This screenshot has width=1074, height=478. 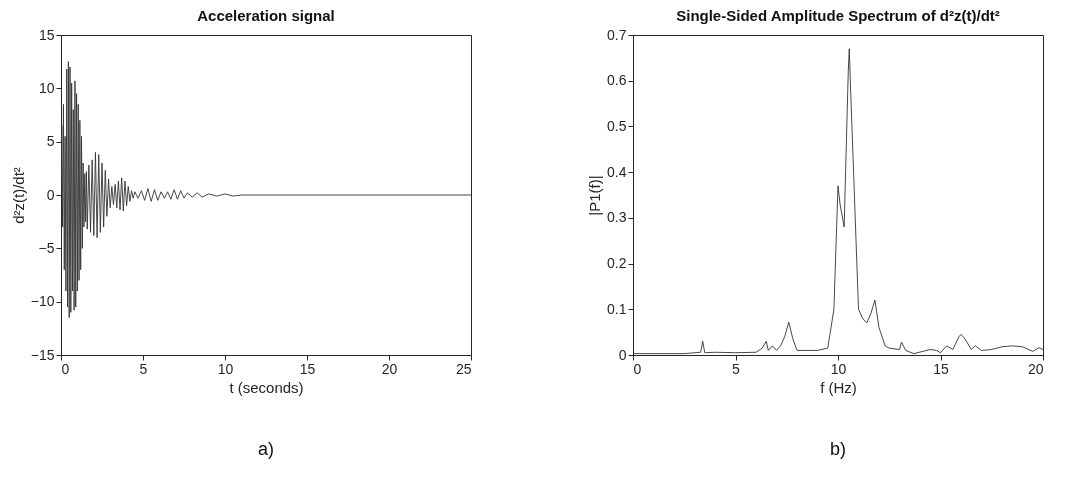 I want to click on y-tick-label: 0.2, so click(x=617, y=263).